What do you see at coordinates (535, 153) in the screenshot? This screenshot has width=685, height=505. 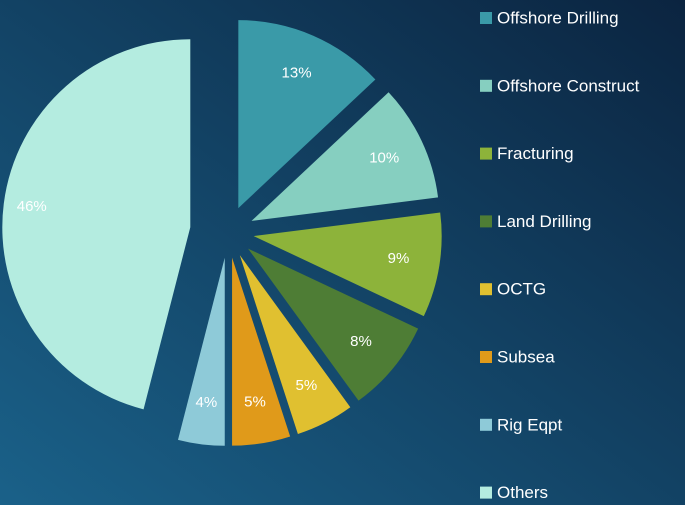 I see `legend-label: Fracturing` at bounding box center [535, 153].